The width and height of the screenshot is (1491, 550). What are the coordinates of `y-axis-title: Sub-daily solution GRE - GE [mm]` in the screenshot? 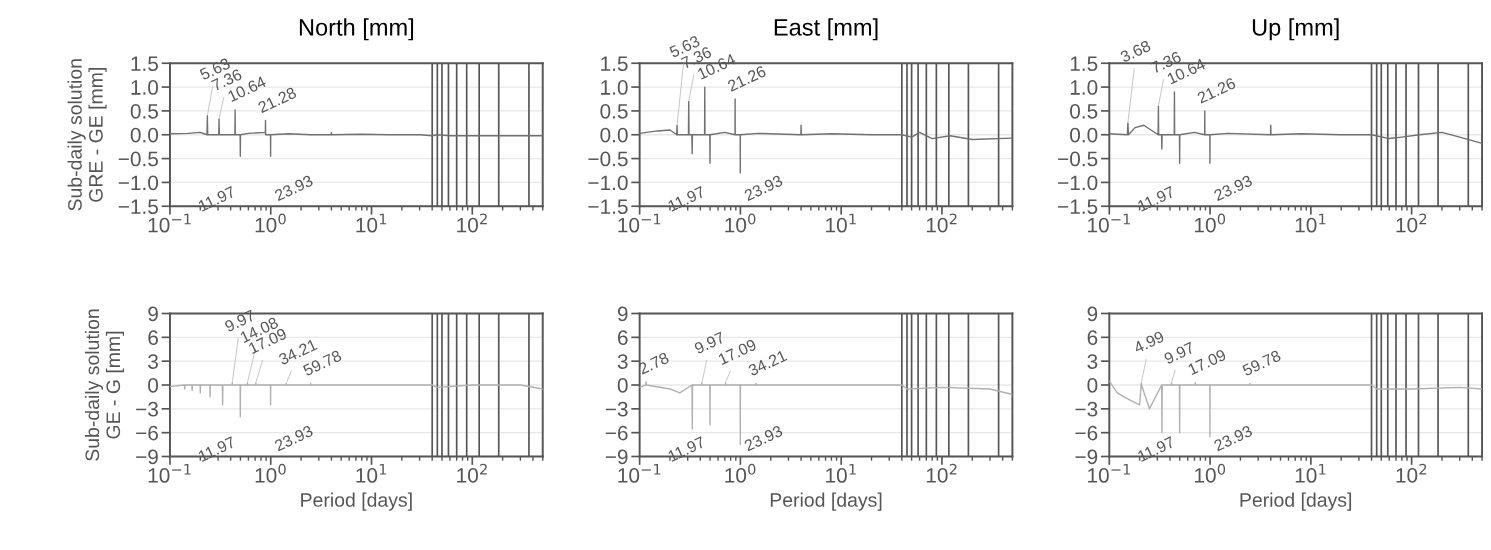 It's located at (87, 135).